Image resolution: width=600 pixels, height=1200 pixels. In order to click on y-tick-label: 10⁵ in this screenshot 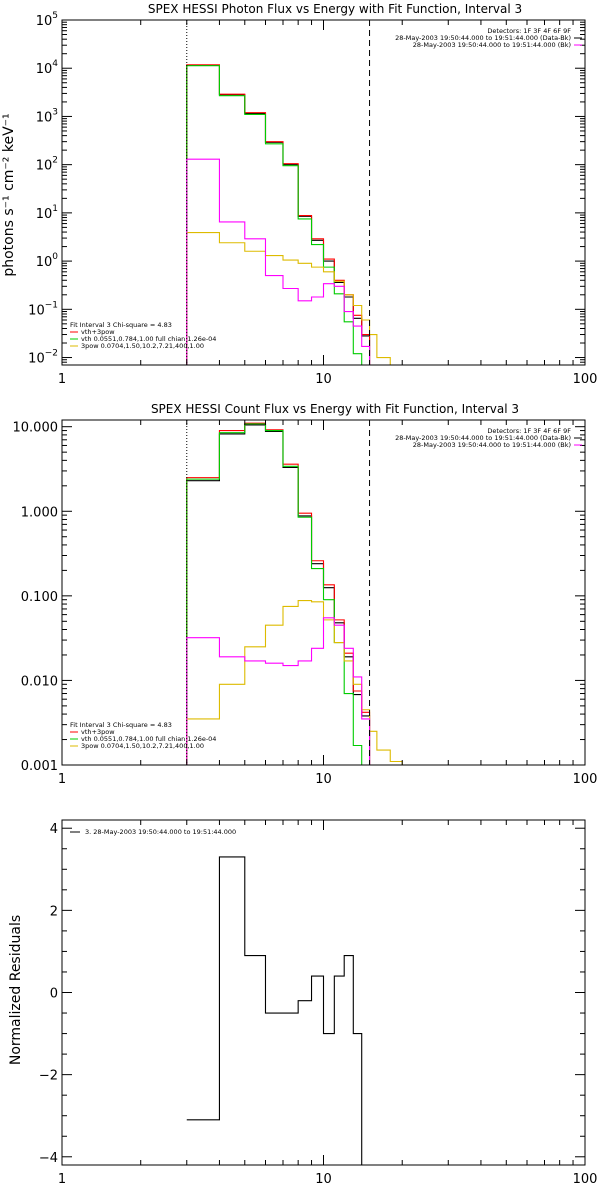, I will do `click(47, 20)`.